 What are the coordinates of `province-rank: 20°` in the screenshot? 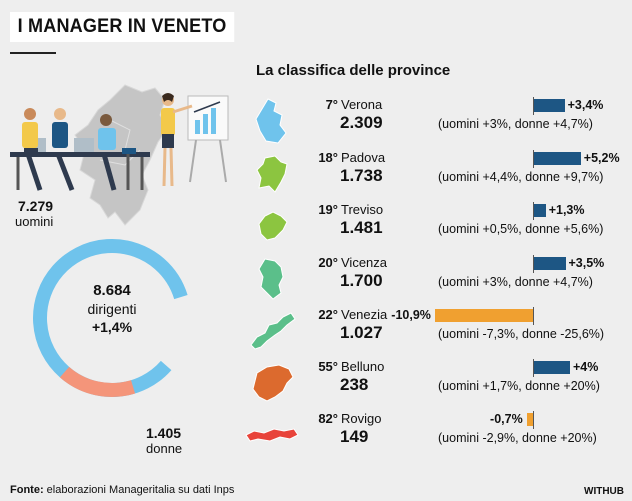 It's located at (328, 262).